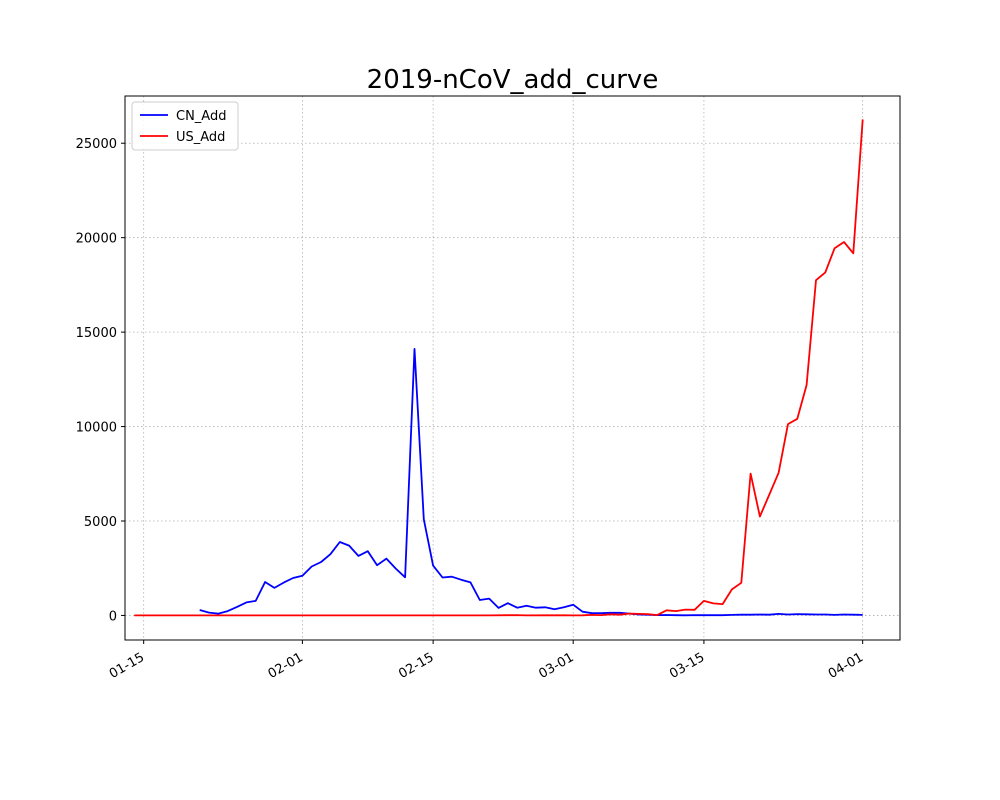 Image resolution: width=1000 pixels, height=800 pixels. What do you see at coordinates (96, 144) in the screenshot?
I see `y-tick-label: 25000` at bounding box center [96, 144].